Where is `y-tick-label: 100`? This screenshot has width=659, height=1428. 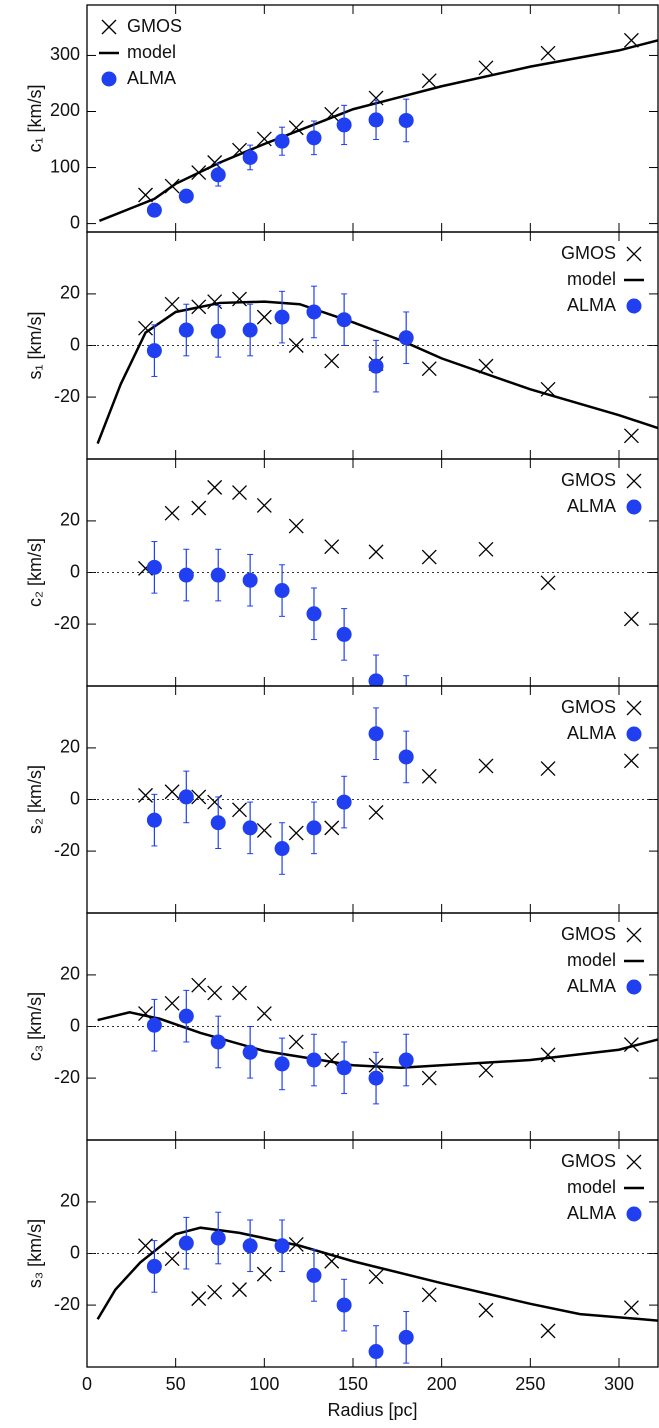
y-tick-label: 100 is located at coordinates (65, 166).